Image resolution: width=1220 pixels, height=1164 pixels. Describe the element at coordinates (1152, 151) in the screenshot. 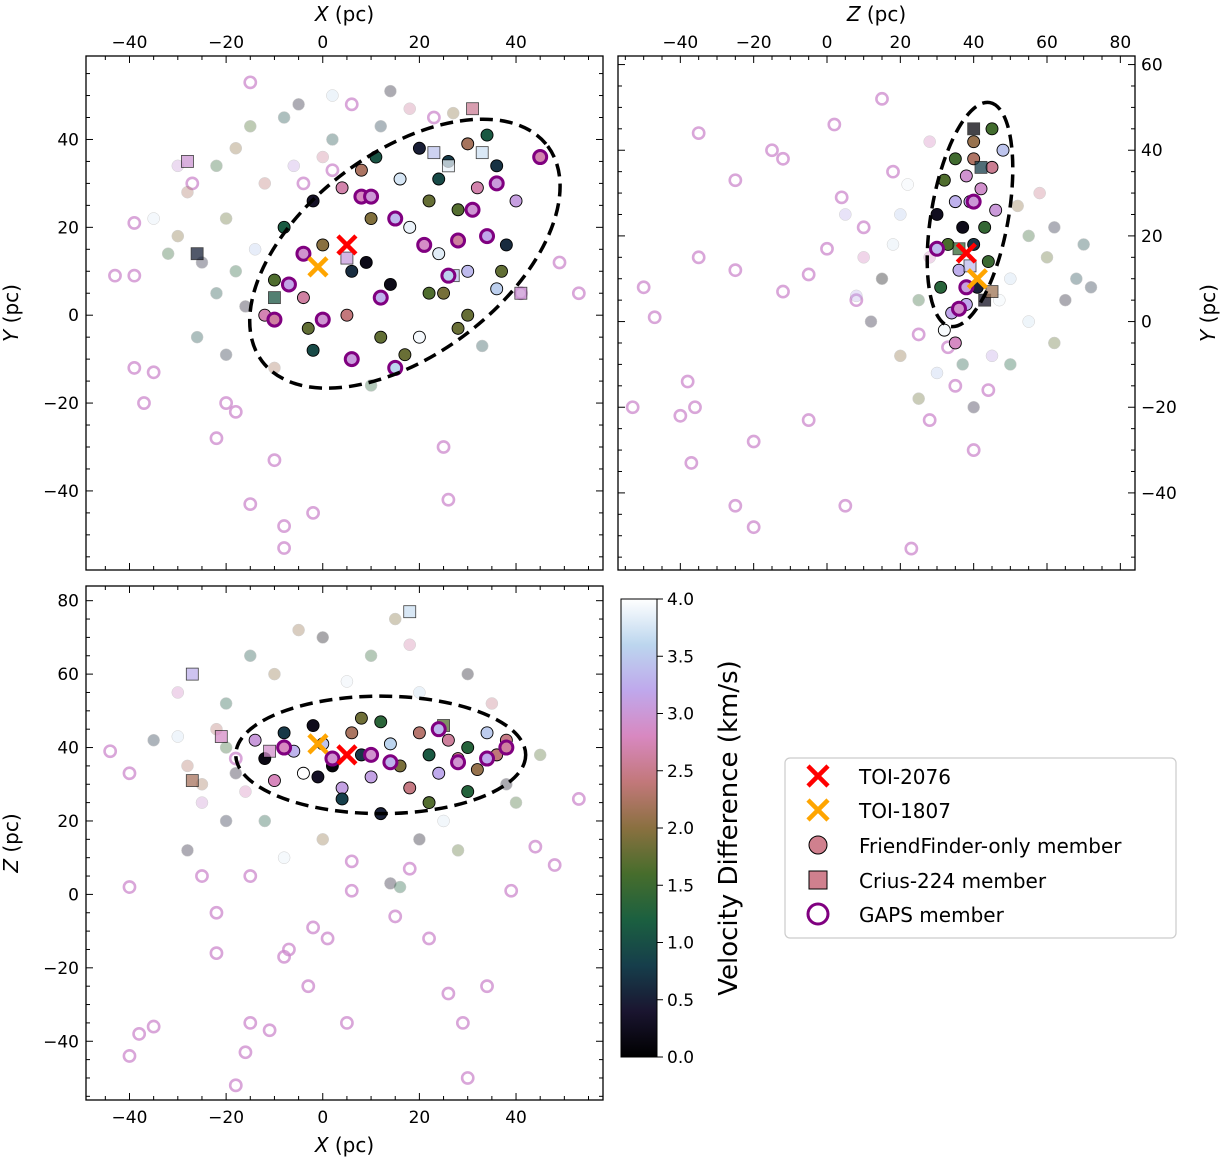

I see `y-tick-label: 40` at that location.